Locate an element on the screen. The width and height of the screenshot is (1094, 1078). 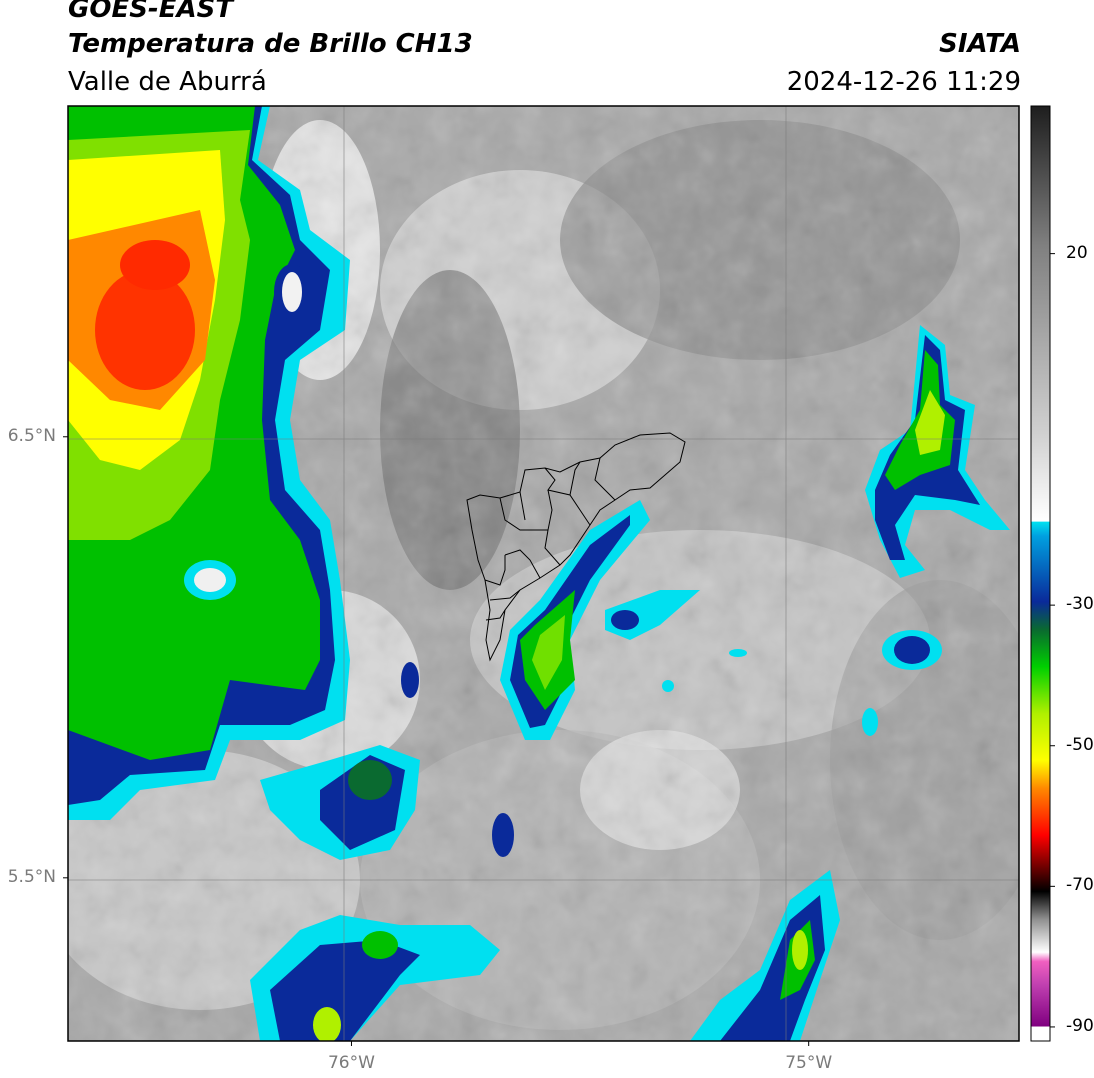
lon-tick-label: 76°W is located at coordinates (351, 1063).